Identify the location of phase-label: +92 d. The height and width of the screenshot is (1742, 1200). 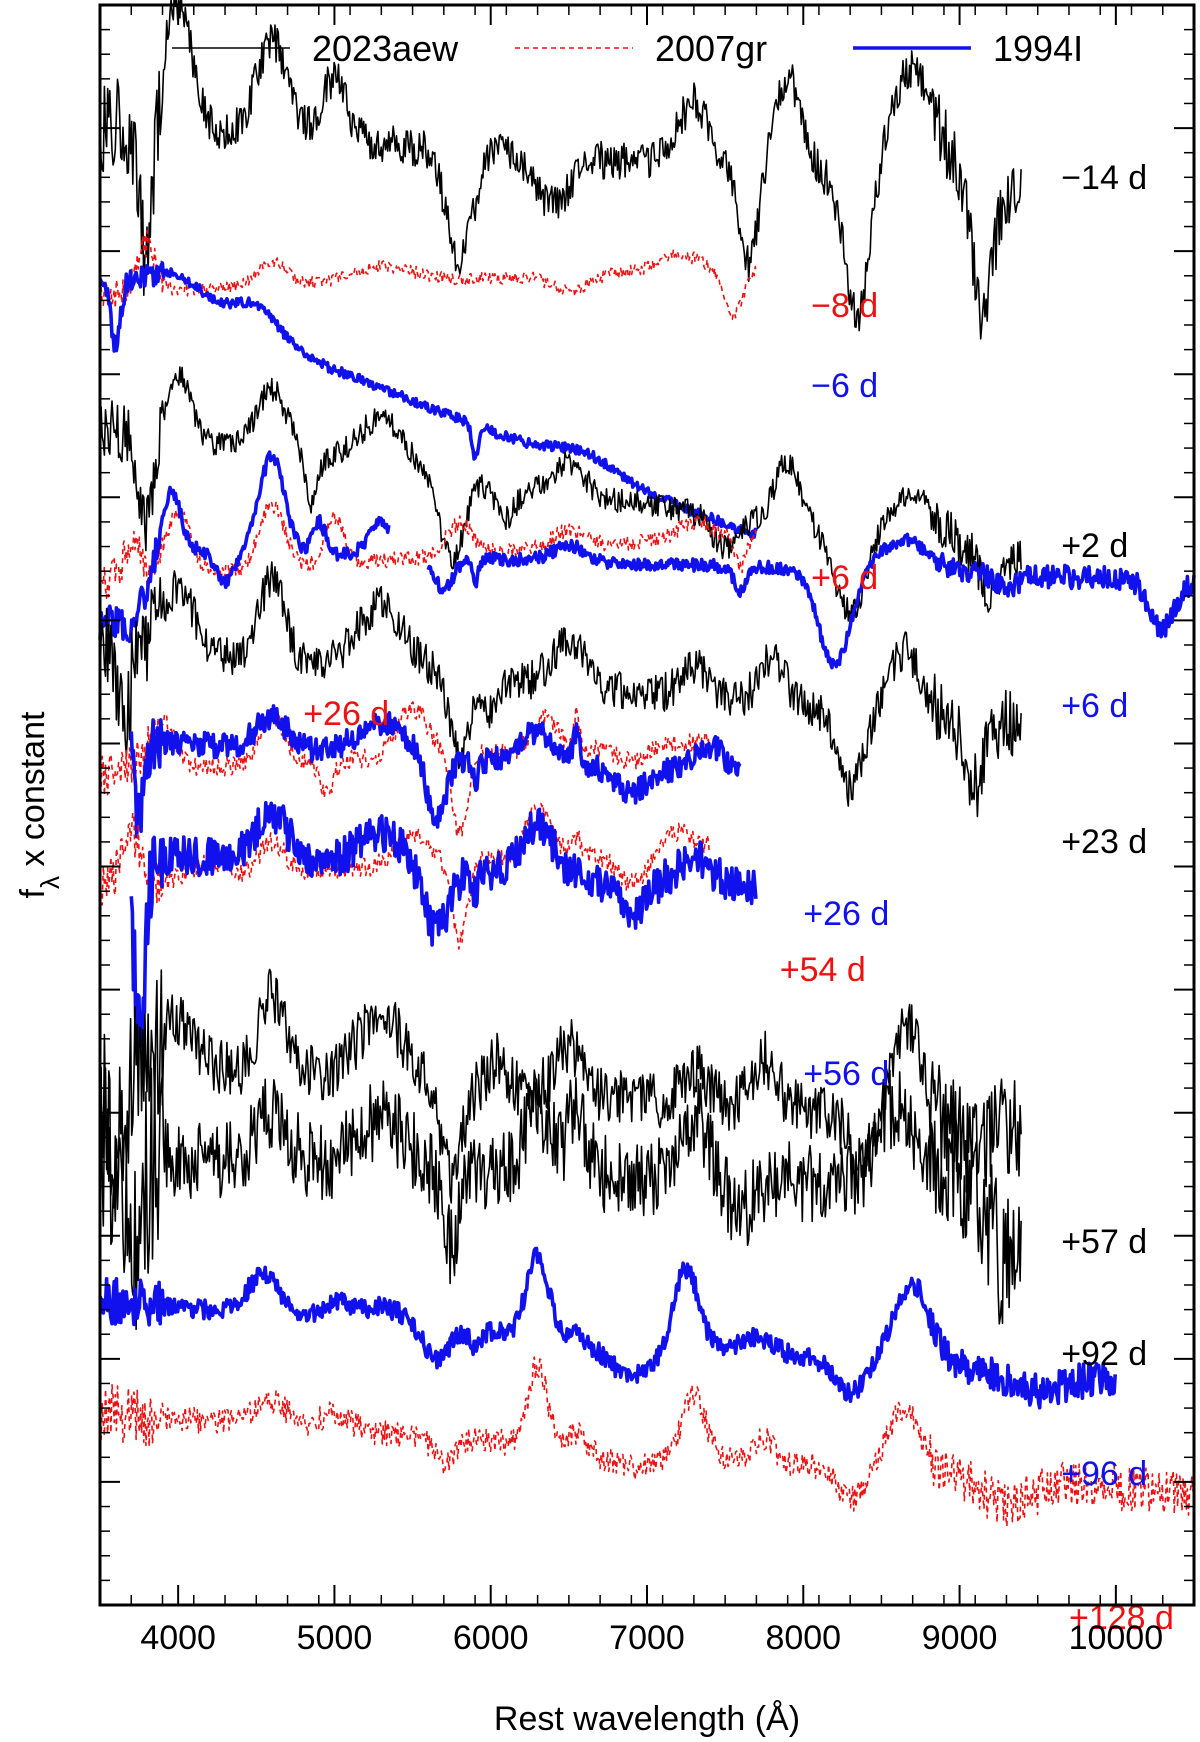
(1104, 1354).